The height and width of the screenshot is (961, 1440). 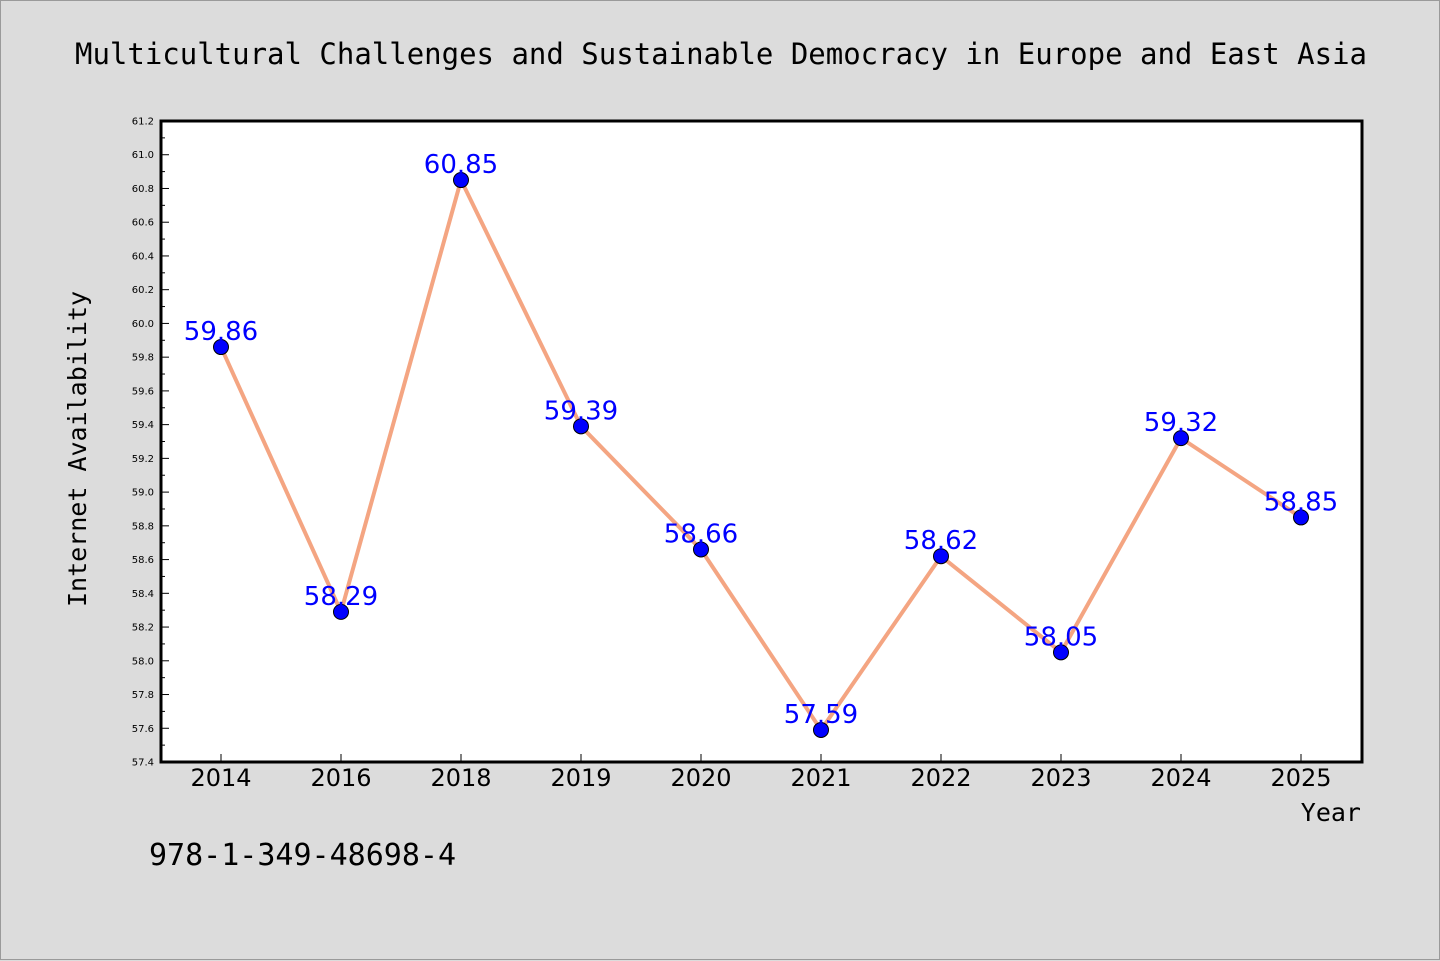 What do you see at coordinates (461, 165) in the screenshot?
I see `data-label: 60.85` at bounding box center [461, 165].